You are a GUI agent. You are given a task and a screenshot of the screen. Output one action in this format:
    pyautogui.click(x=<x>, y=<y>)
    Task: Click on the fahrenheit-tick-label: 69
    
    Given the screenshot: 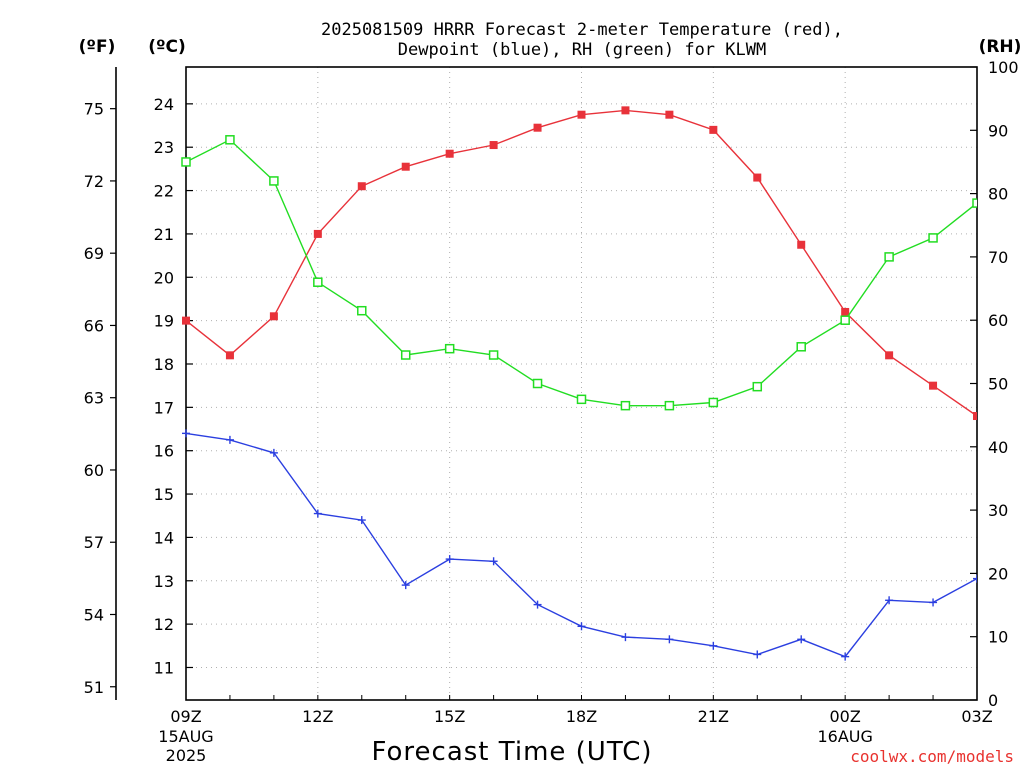 What is the action you would take?
    pyautogui.click(x=94, y=253)
    